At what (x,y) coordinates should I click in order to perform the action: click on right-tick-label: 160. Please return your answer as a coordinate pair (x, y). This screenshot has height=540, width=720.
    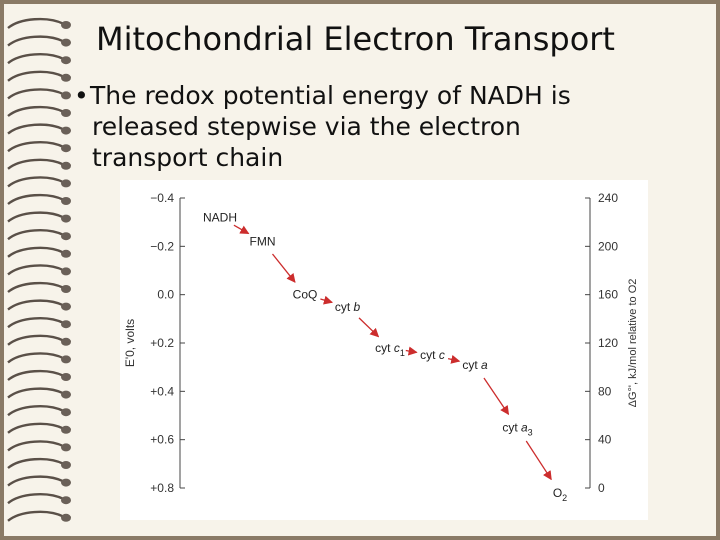
    Looking at the image, I should click on (608, 295).